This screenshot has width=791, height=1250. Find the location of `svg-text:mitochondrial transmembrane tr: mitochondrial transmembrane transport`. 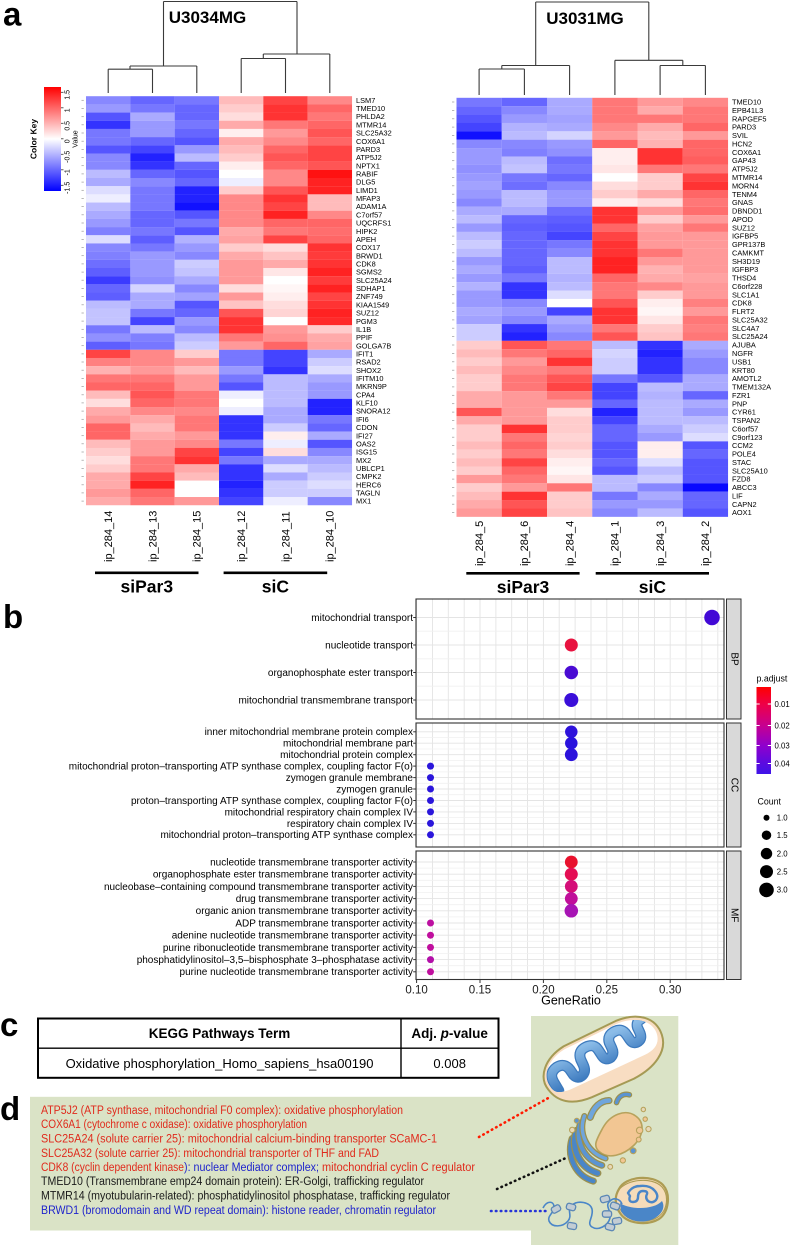

svg-text:mitochondrial transmembrane tr: mitochondrial transmembrane transport is located at coordinates (325, 700).